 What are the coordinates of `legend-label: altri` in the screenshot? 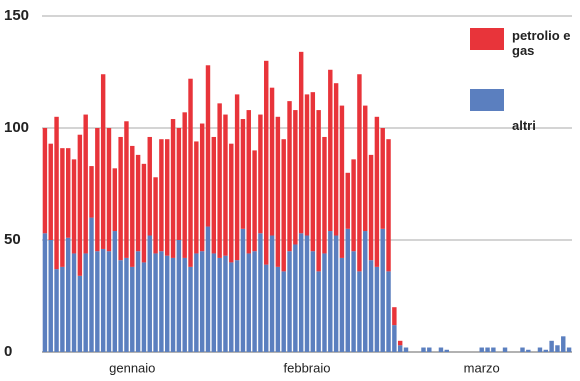 It's located at (524, 125).